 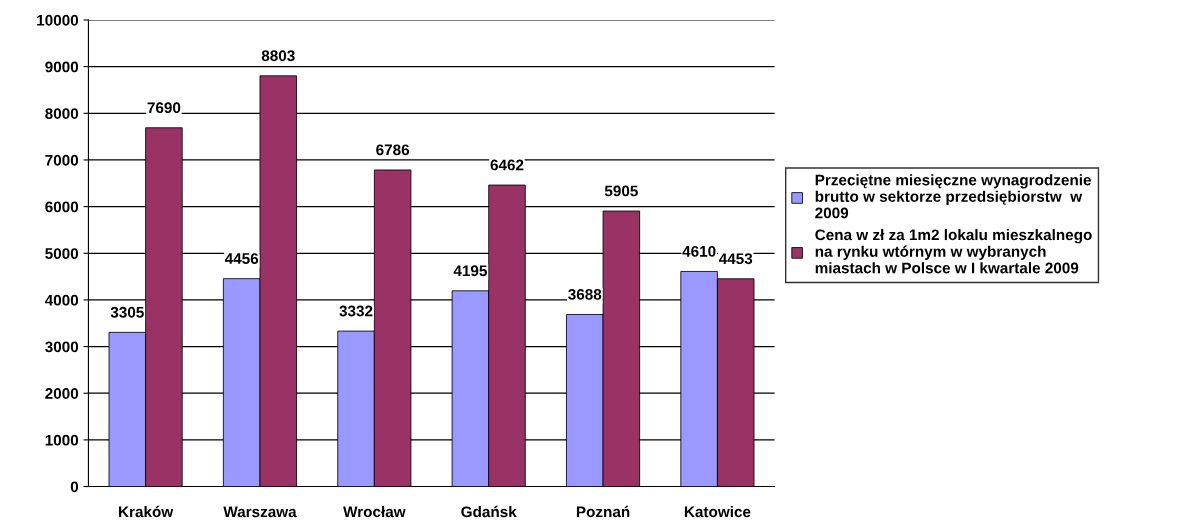 What do you see at coordinates (699, 251) in the screenshot?
I see `data-label: 4610` at bounding box center [699, 251].